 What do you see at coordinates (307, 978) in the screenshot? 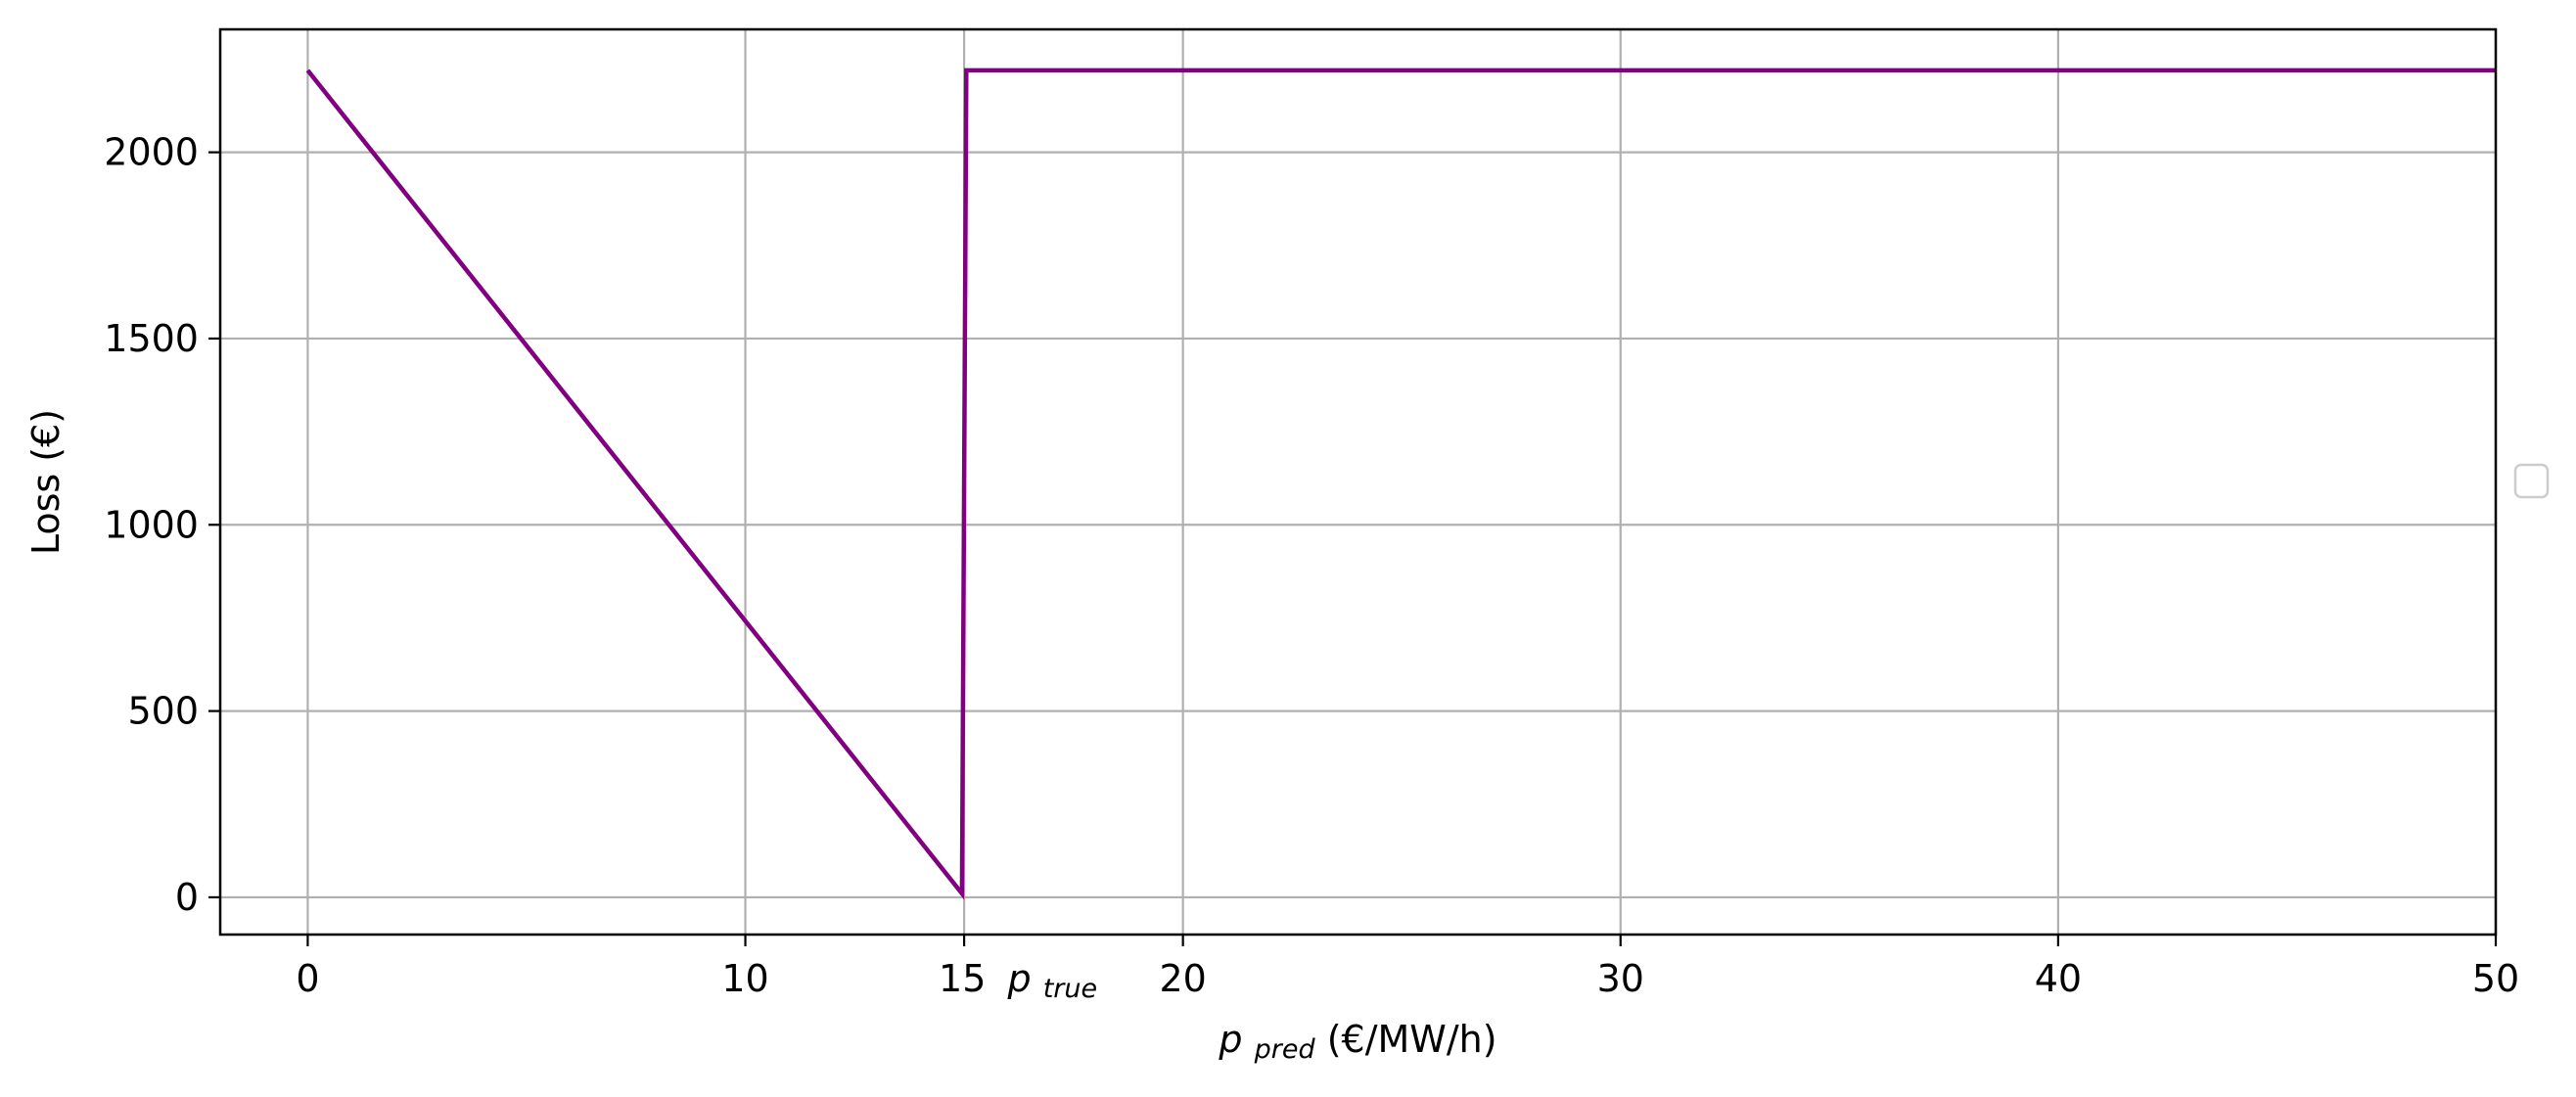
I see `x-tick-label: 0` at bounding box center [307, 978].